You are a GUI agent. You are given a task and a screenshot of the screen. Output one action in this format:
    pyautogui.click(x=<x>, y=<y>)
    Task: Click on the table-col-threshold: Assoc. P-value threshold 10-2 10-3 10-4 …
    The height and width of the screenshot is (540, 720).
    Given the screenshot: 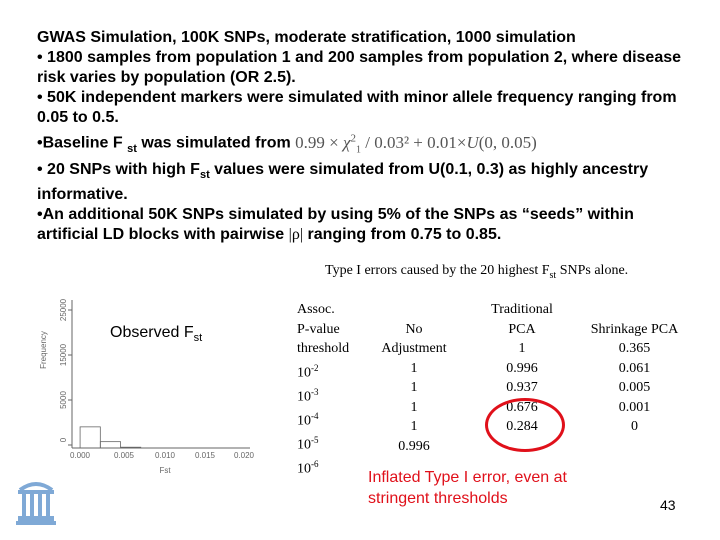 What is the action you would take?
    pyautogui.click(x=323, y=389)
    